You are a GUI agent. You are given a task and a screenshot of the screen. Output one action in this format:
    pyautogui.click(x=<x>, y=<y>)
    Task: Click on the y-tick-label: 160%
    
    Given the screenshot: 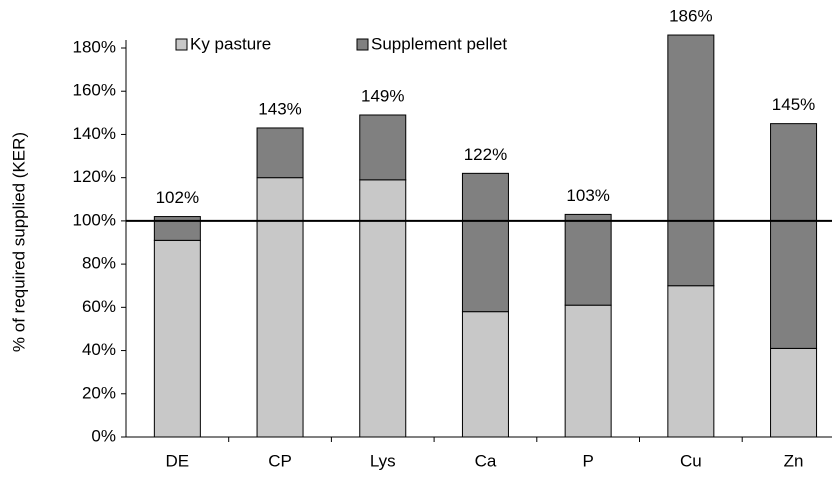 What is the action you would take?
    pyautogui.click(x=94, y=90)
    